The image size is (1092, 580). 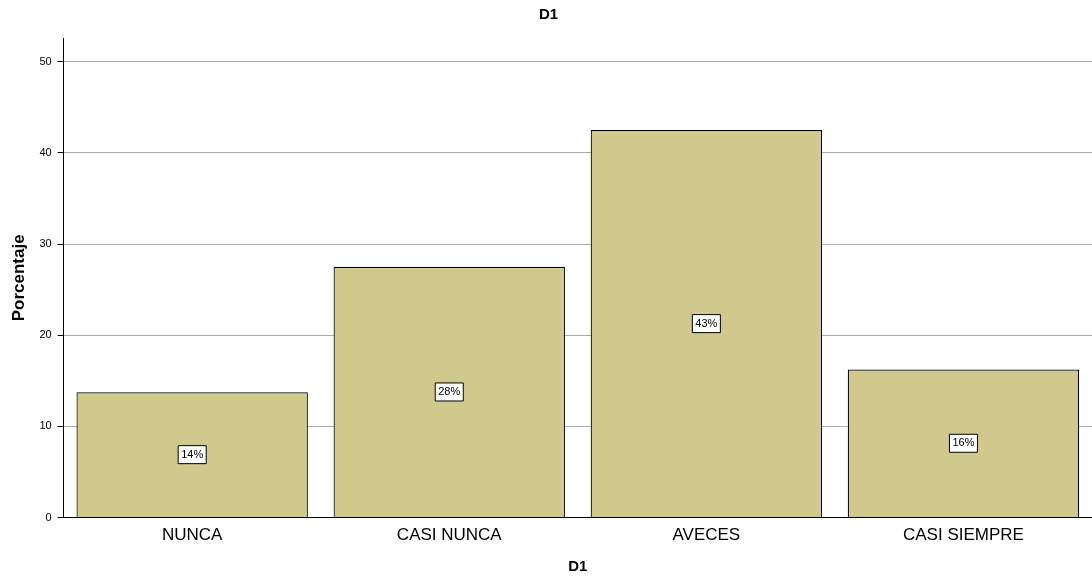 I want to click on y-tick-label: 20, so click(x=45, y=334).